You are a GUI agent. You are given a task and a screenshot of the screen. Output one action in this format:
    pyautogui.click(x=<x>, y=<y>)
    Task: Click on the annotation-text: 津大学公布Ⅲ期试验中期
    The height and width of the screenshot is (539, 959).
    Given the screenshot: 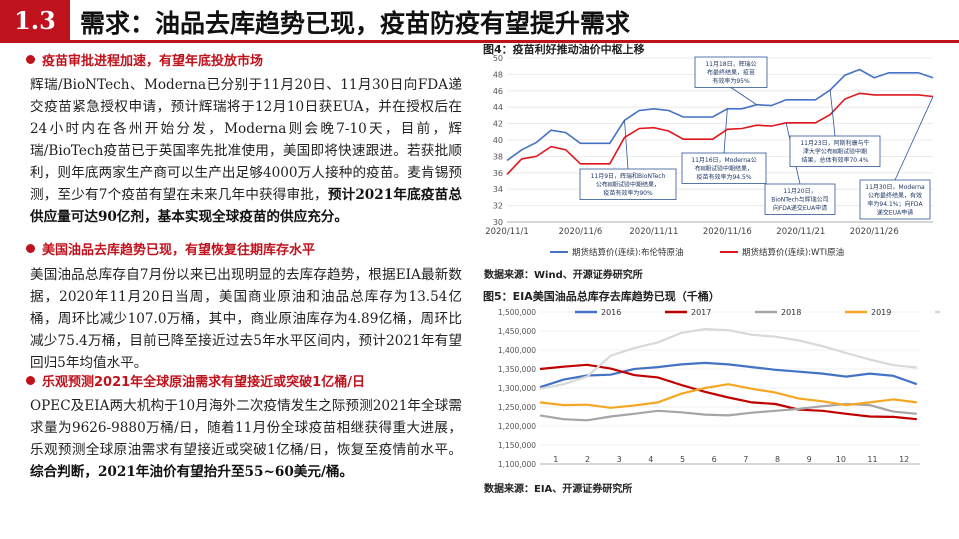 What is the action you would take?
    pyautogui.click(x=835, y=152)
    